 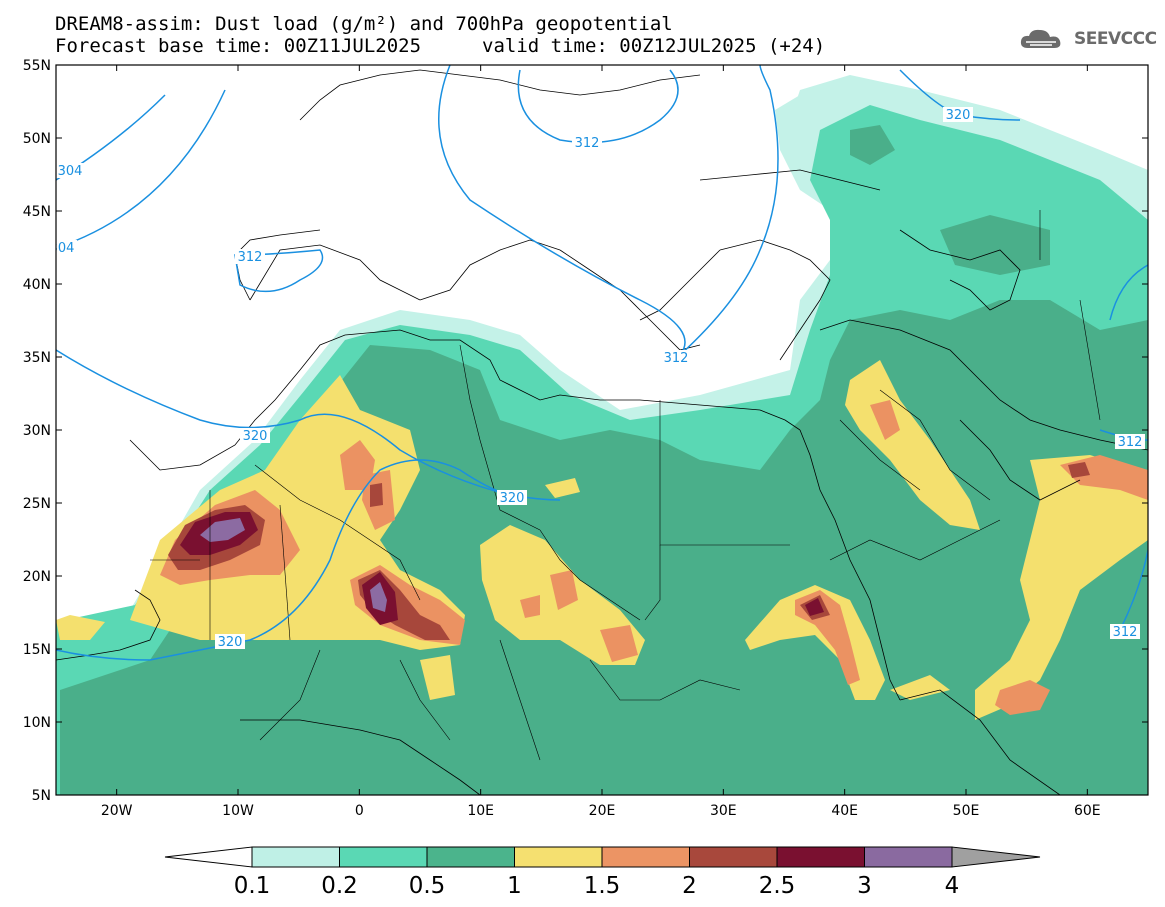 I want to click on contour-312-iberia, so click(x=279, y=271).